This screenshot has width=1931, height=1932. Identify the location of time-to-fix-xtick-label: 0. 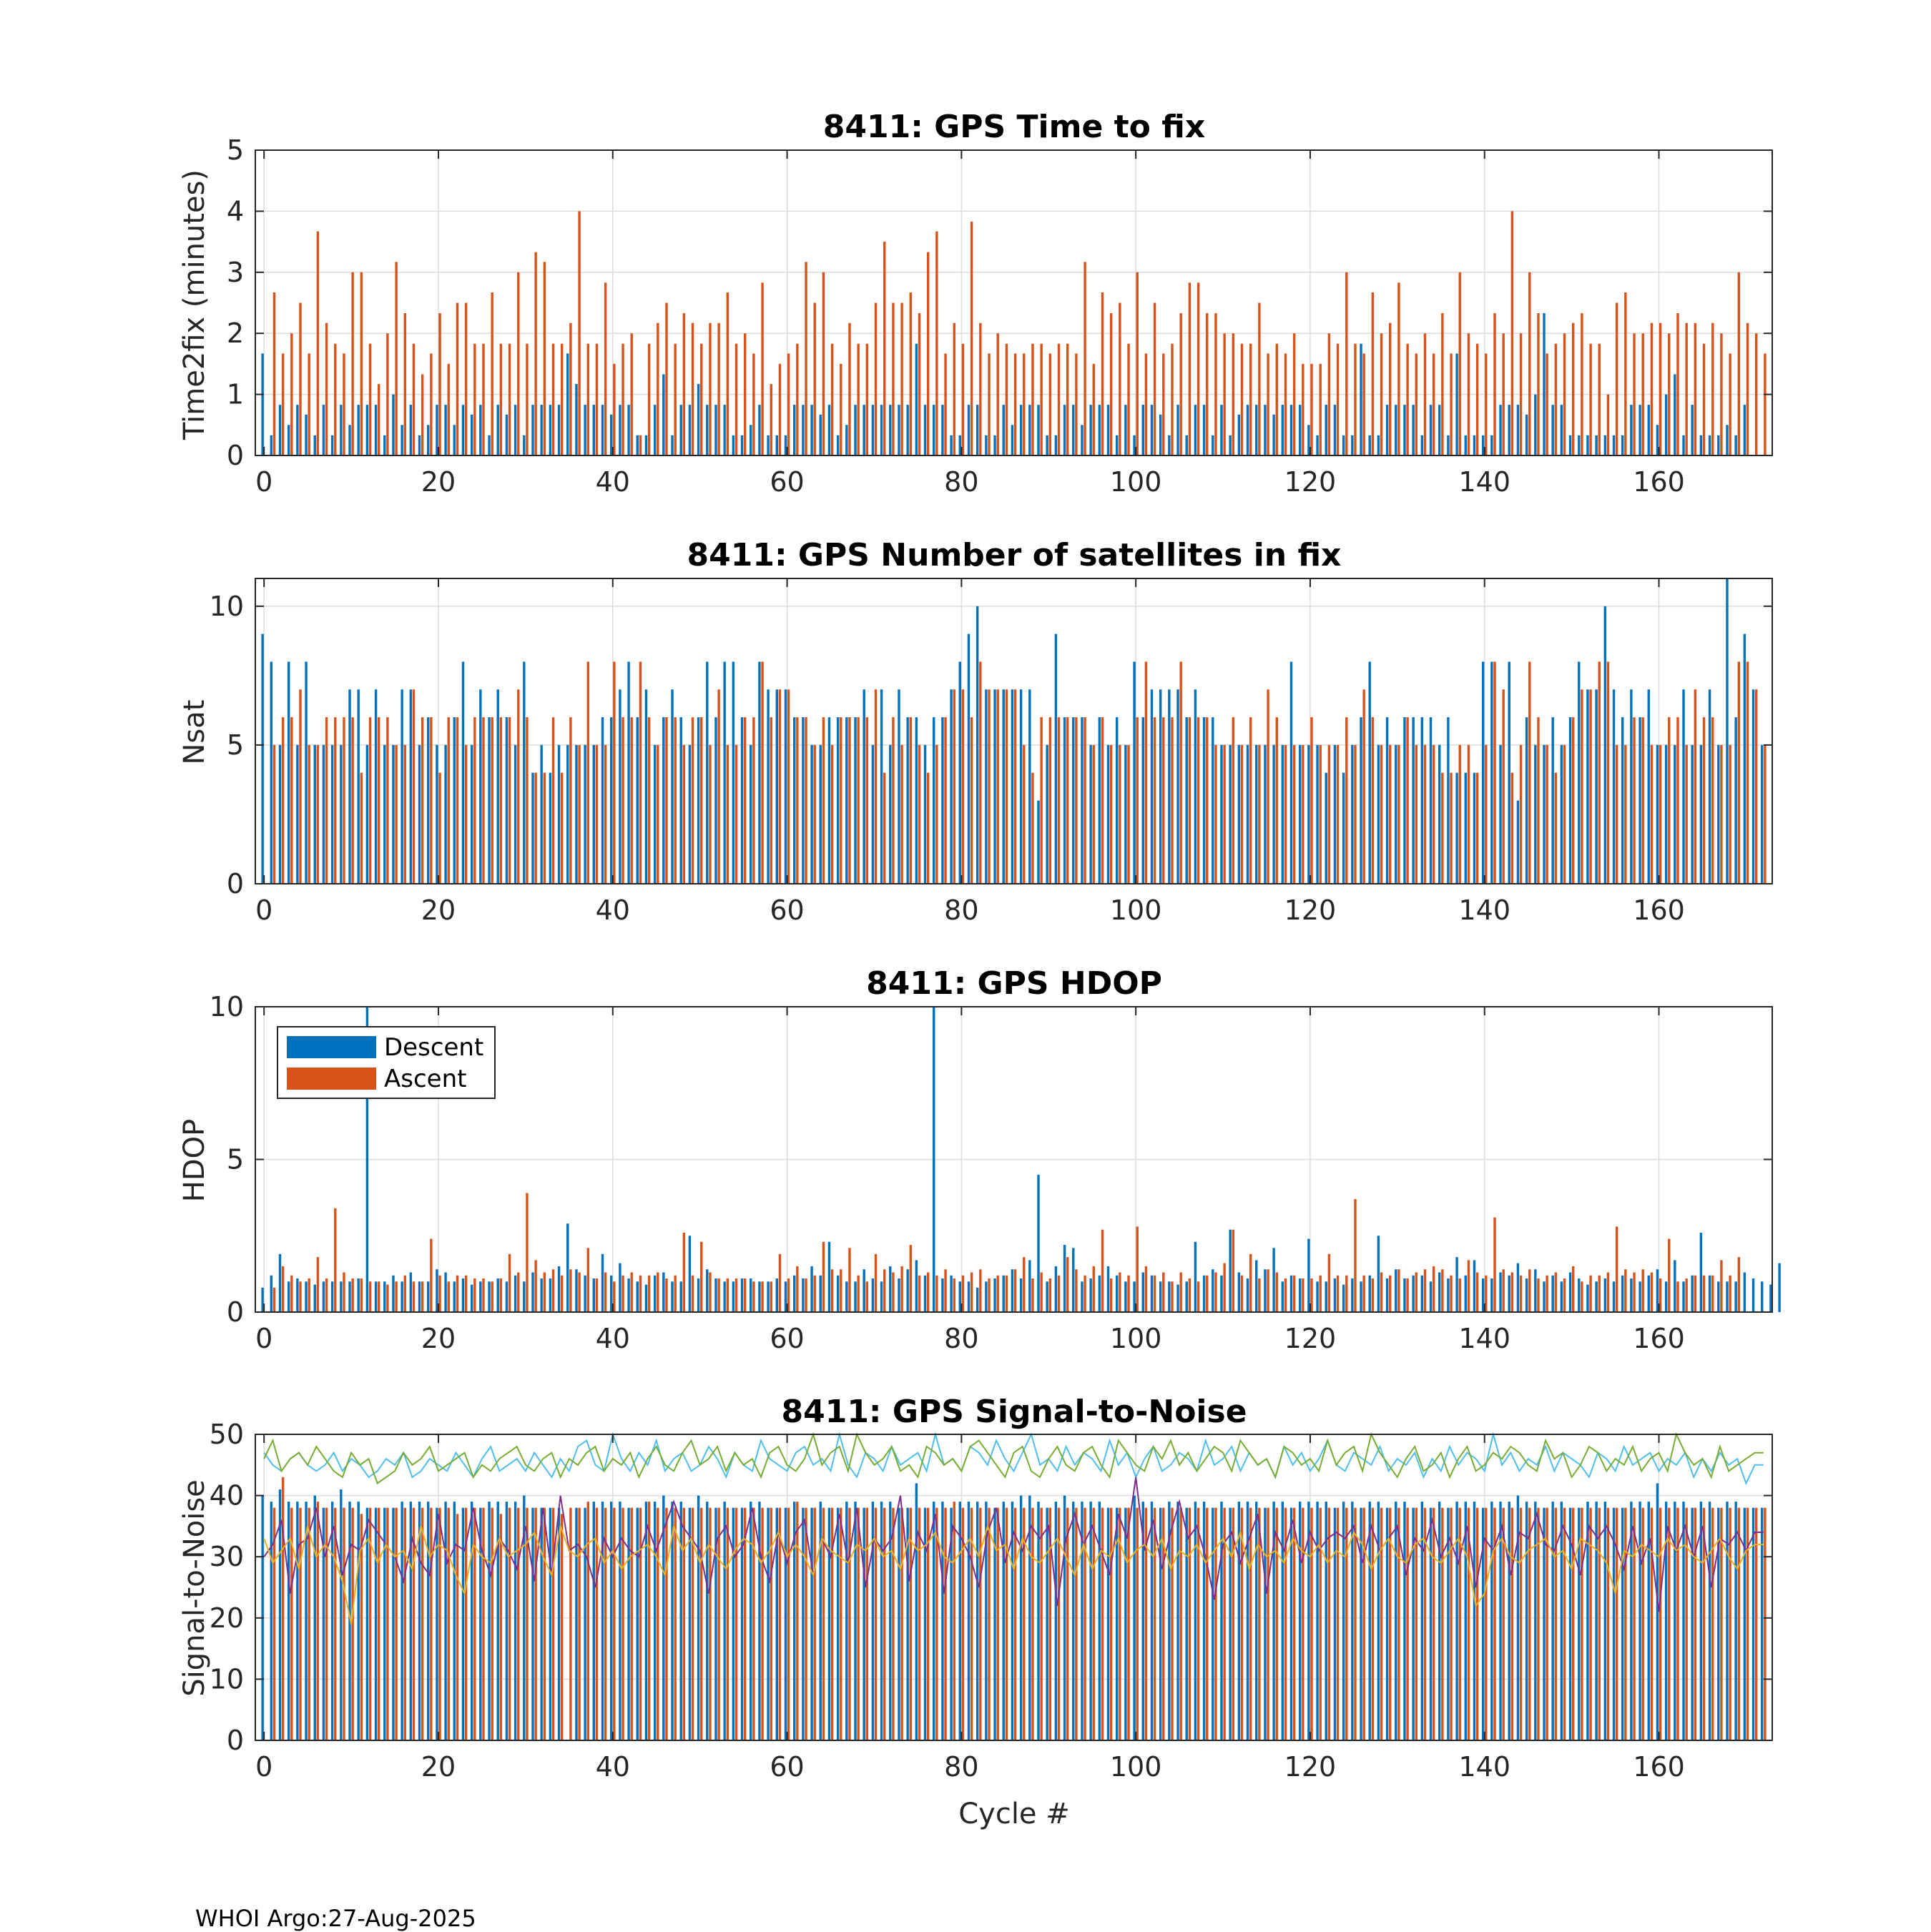
(263, 482).